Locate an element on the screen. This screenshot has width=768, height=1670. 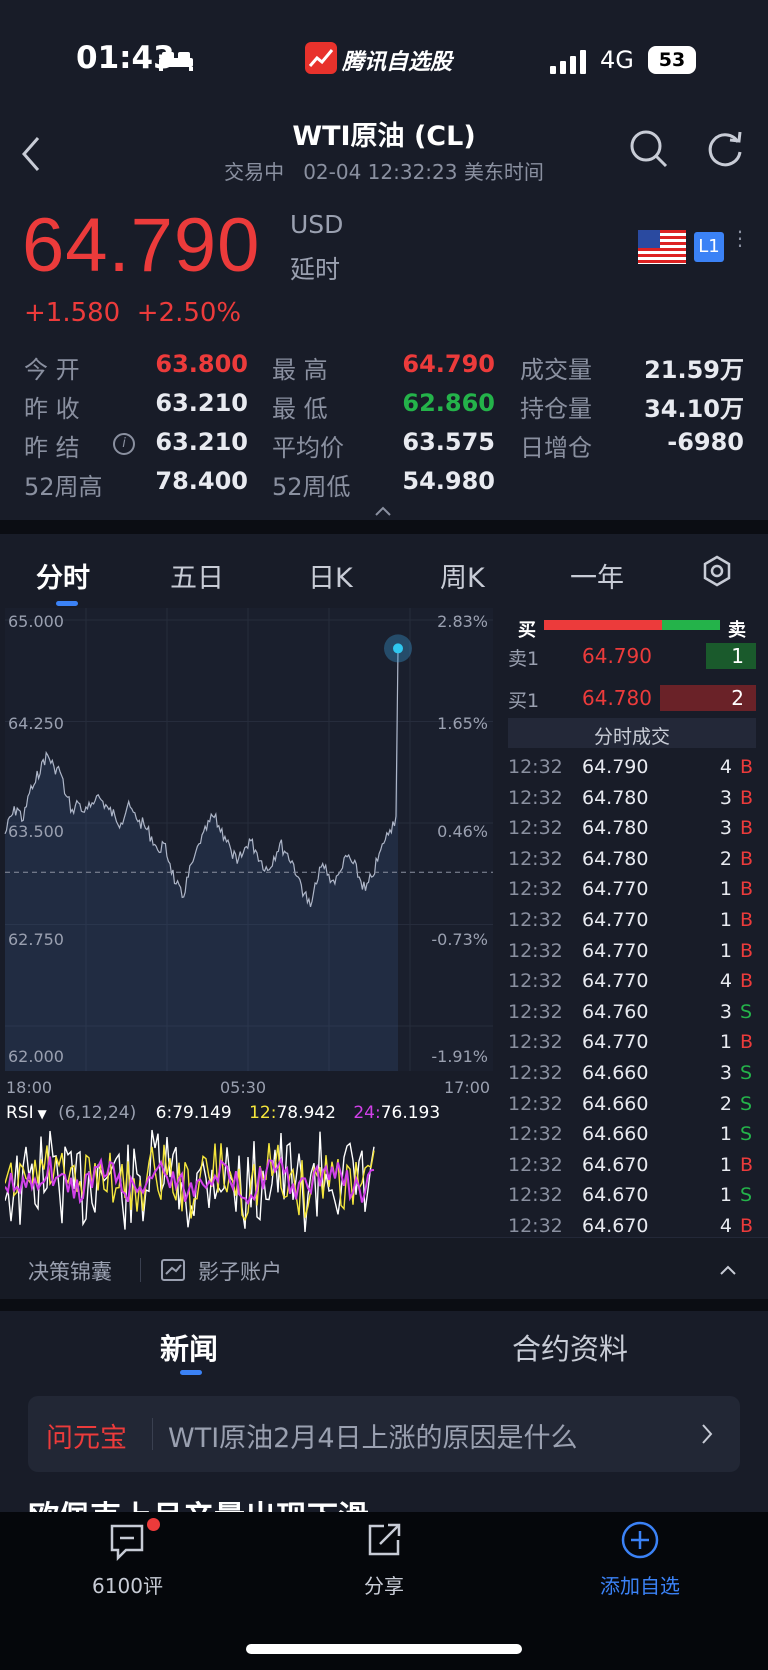
more-icon: ⋮ is located at coordinates (740, 238).